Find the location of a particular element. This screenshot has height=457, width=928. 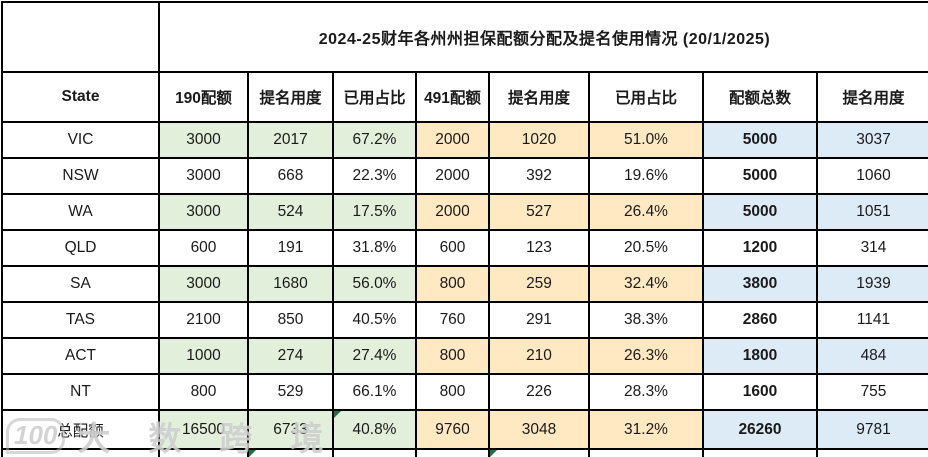

column-header-491-pct: 已用占比 is located at coordinates (646, 97).